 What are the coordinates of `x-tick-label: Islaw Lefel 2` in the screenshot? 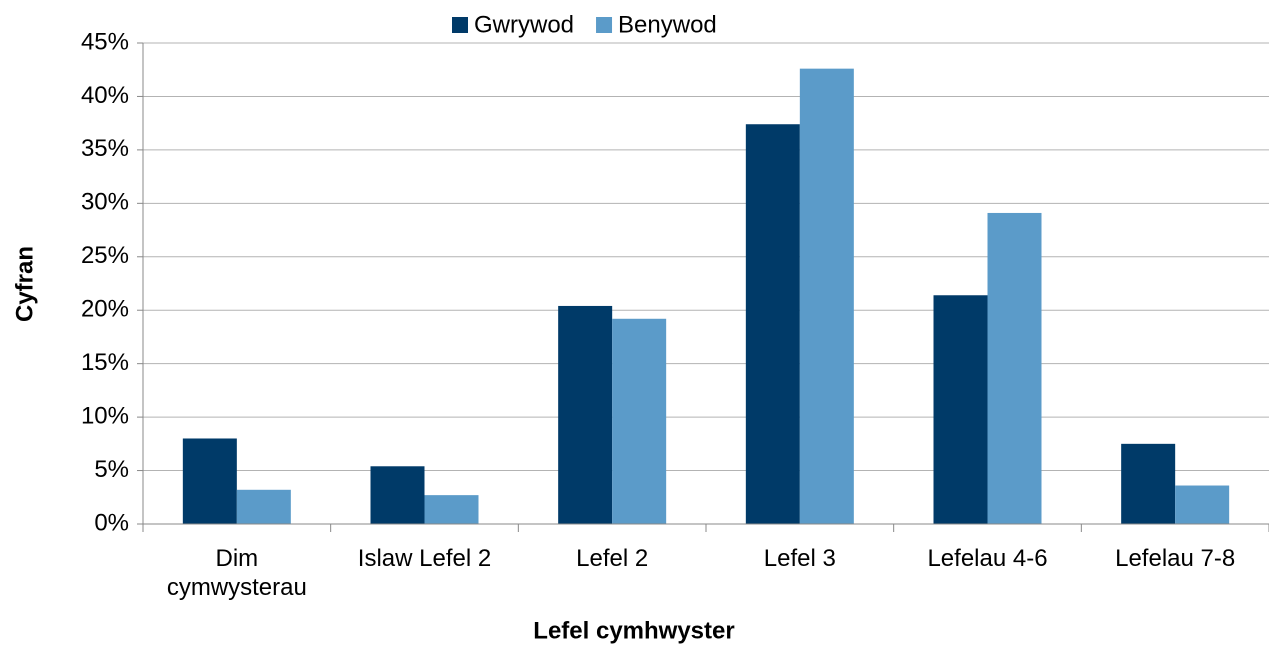 It's located at (424, 558).